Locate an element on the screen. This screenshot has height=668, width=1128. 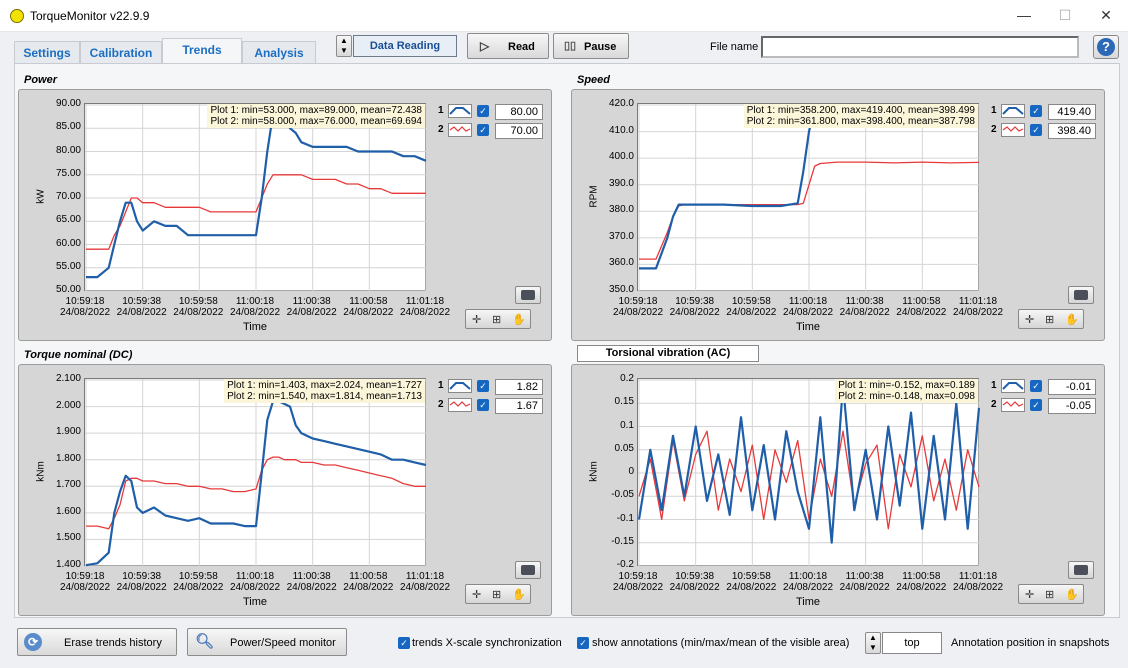
annotation-position-field: top is located at coordinates (912, 643).